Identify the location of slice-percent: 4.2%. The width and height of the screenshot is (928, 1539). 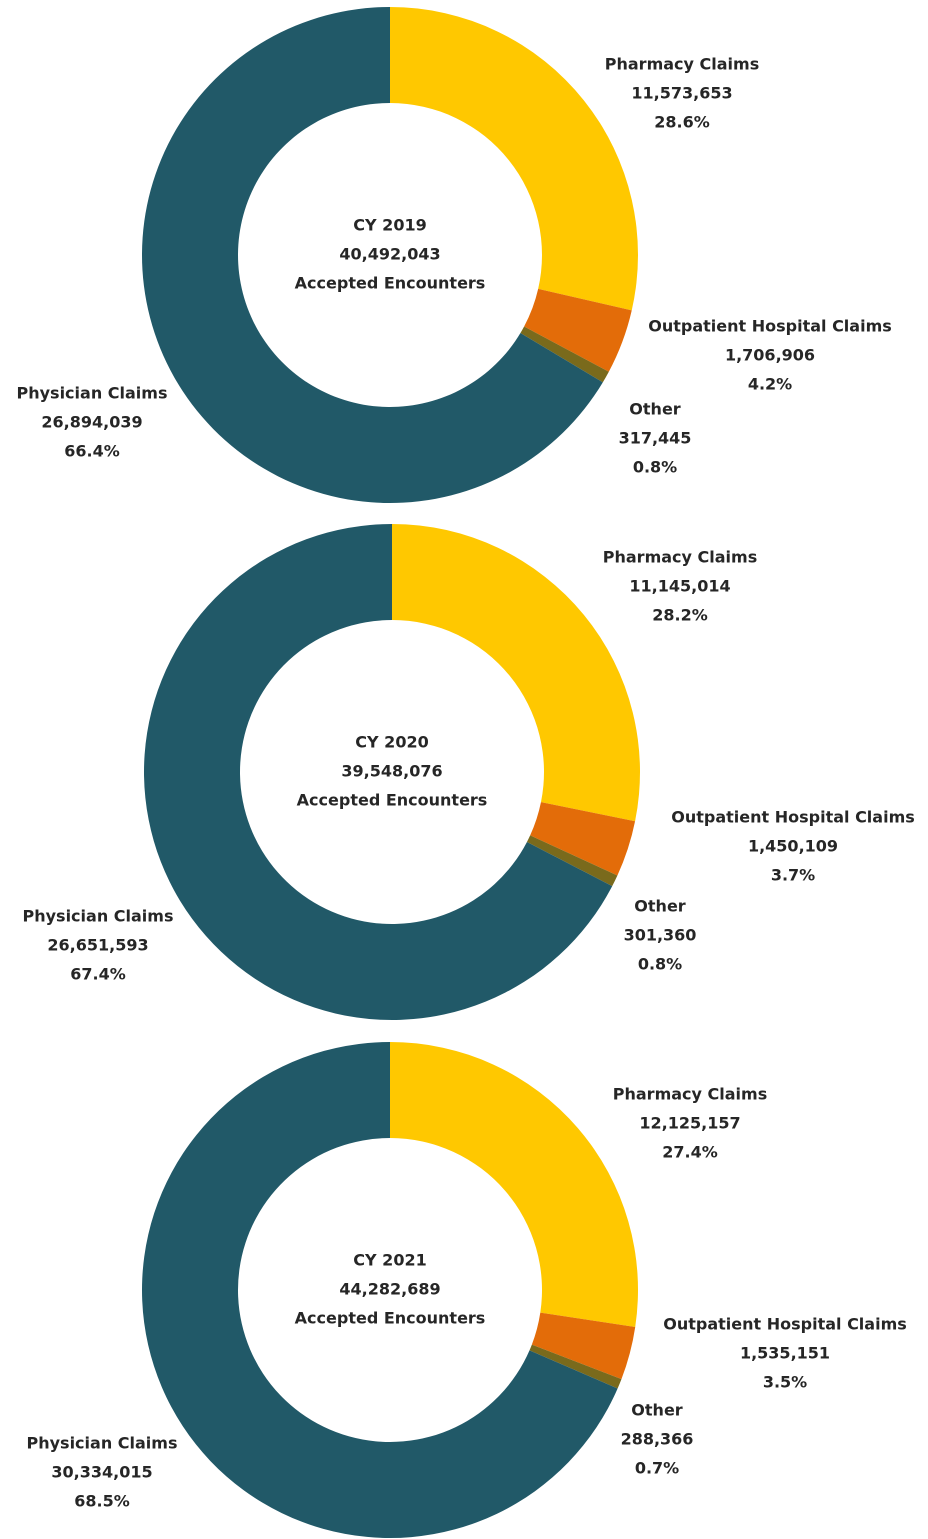
(770, 384).